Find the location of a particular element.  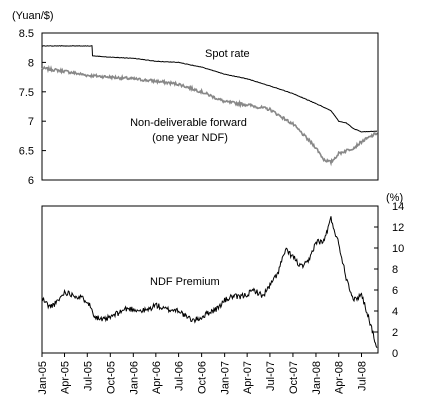

ndf-label-line-1: Non-deliverable forward is located at coordinates (188, 123).